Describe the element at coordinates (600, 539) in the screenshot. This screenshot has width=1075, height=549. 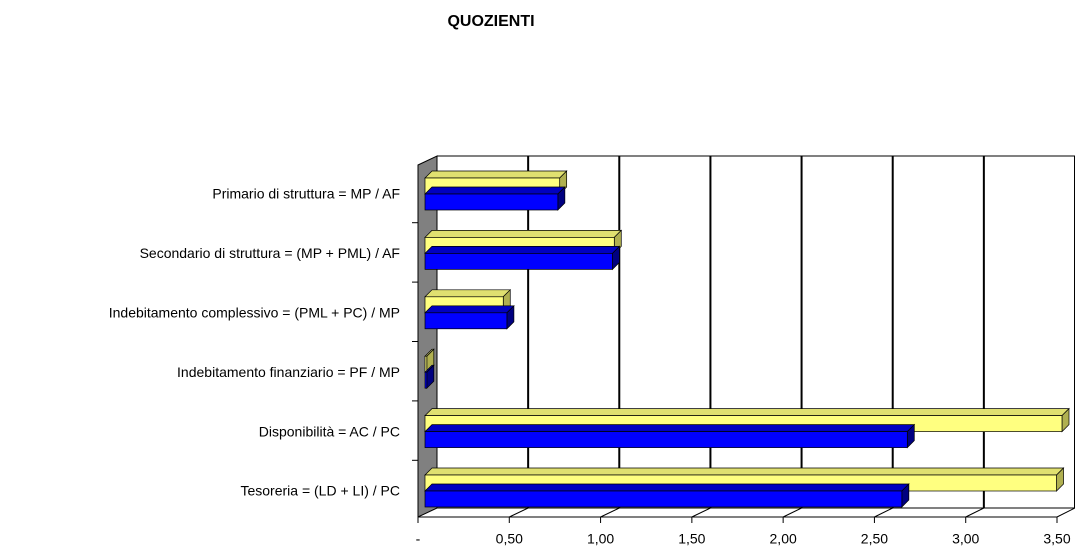
I see `x-tick-label: 1,00` at that location.